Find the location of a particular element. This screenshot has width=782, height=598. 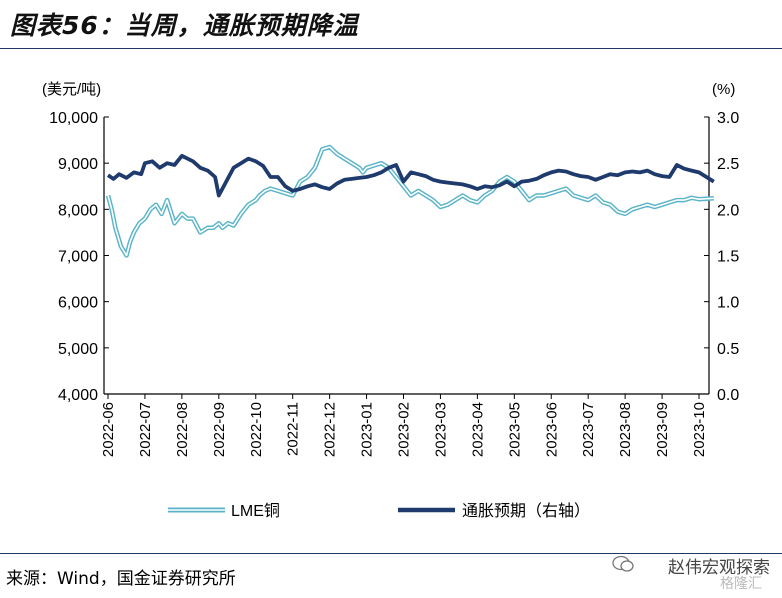

legend-label-inflation: 通胀预期（右轴） is located at coordinates (526, 511).